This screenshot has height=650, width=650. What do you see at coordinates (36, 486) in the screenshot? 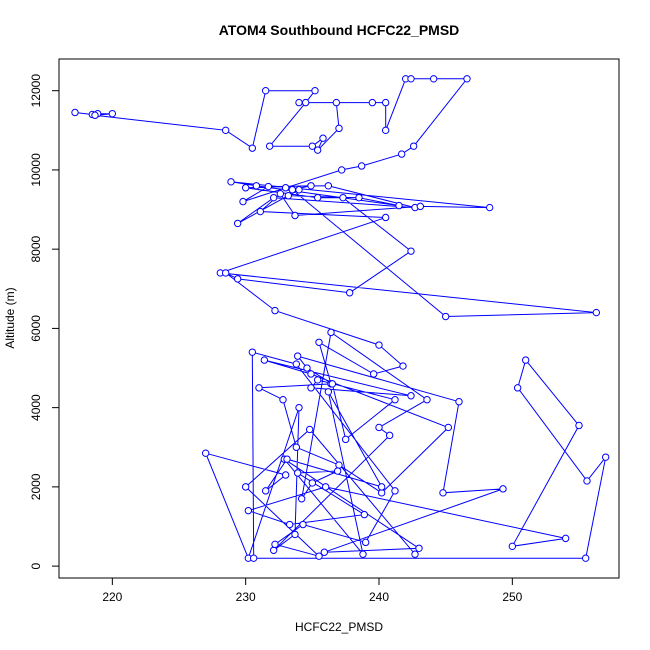
I see `y-tick-label: 2000` at bounding box center [36, 486].